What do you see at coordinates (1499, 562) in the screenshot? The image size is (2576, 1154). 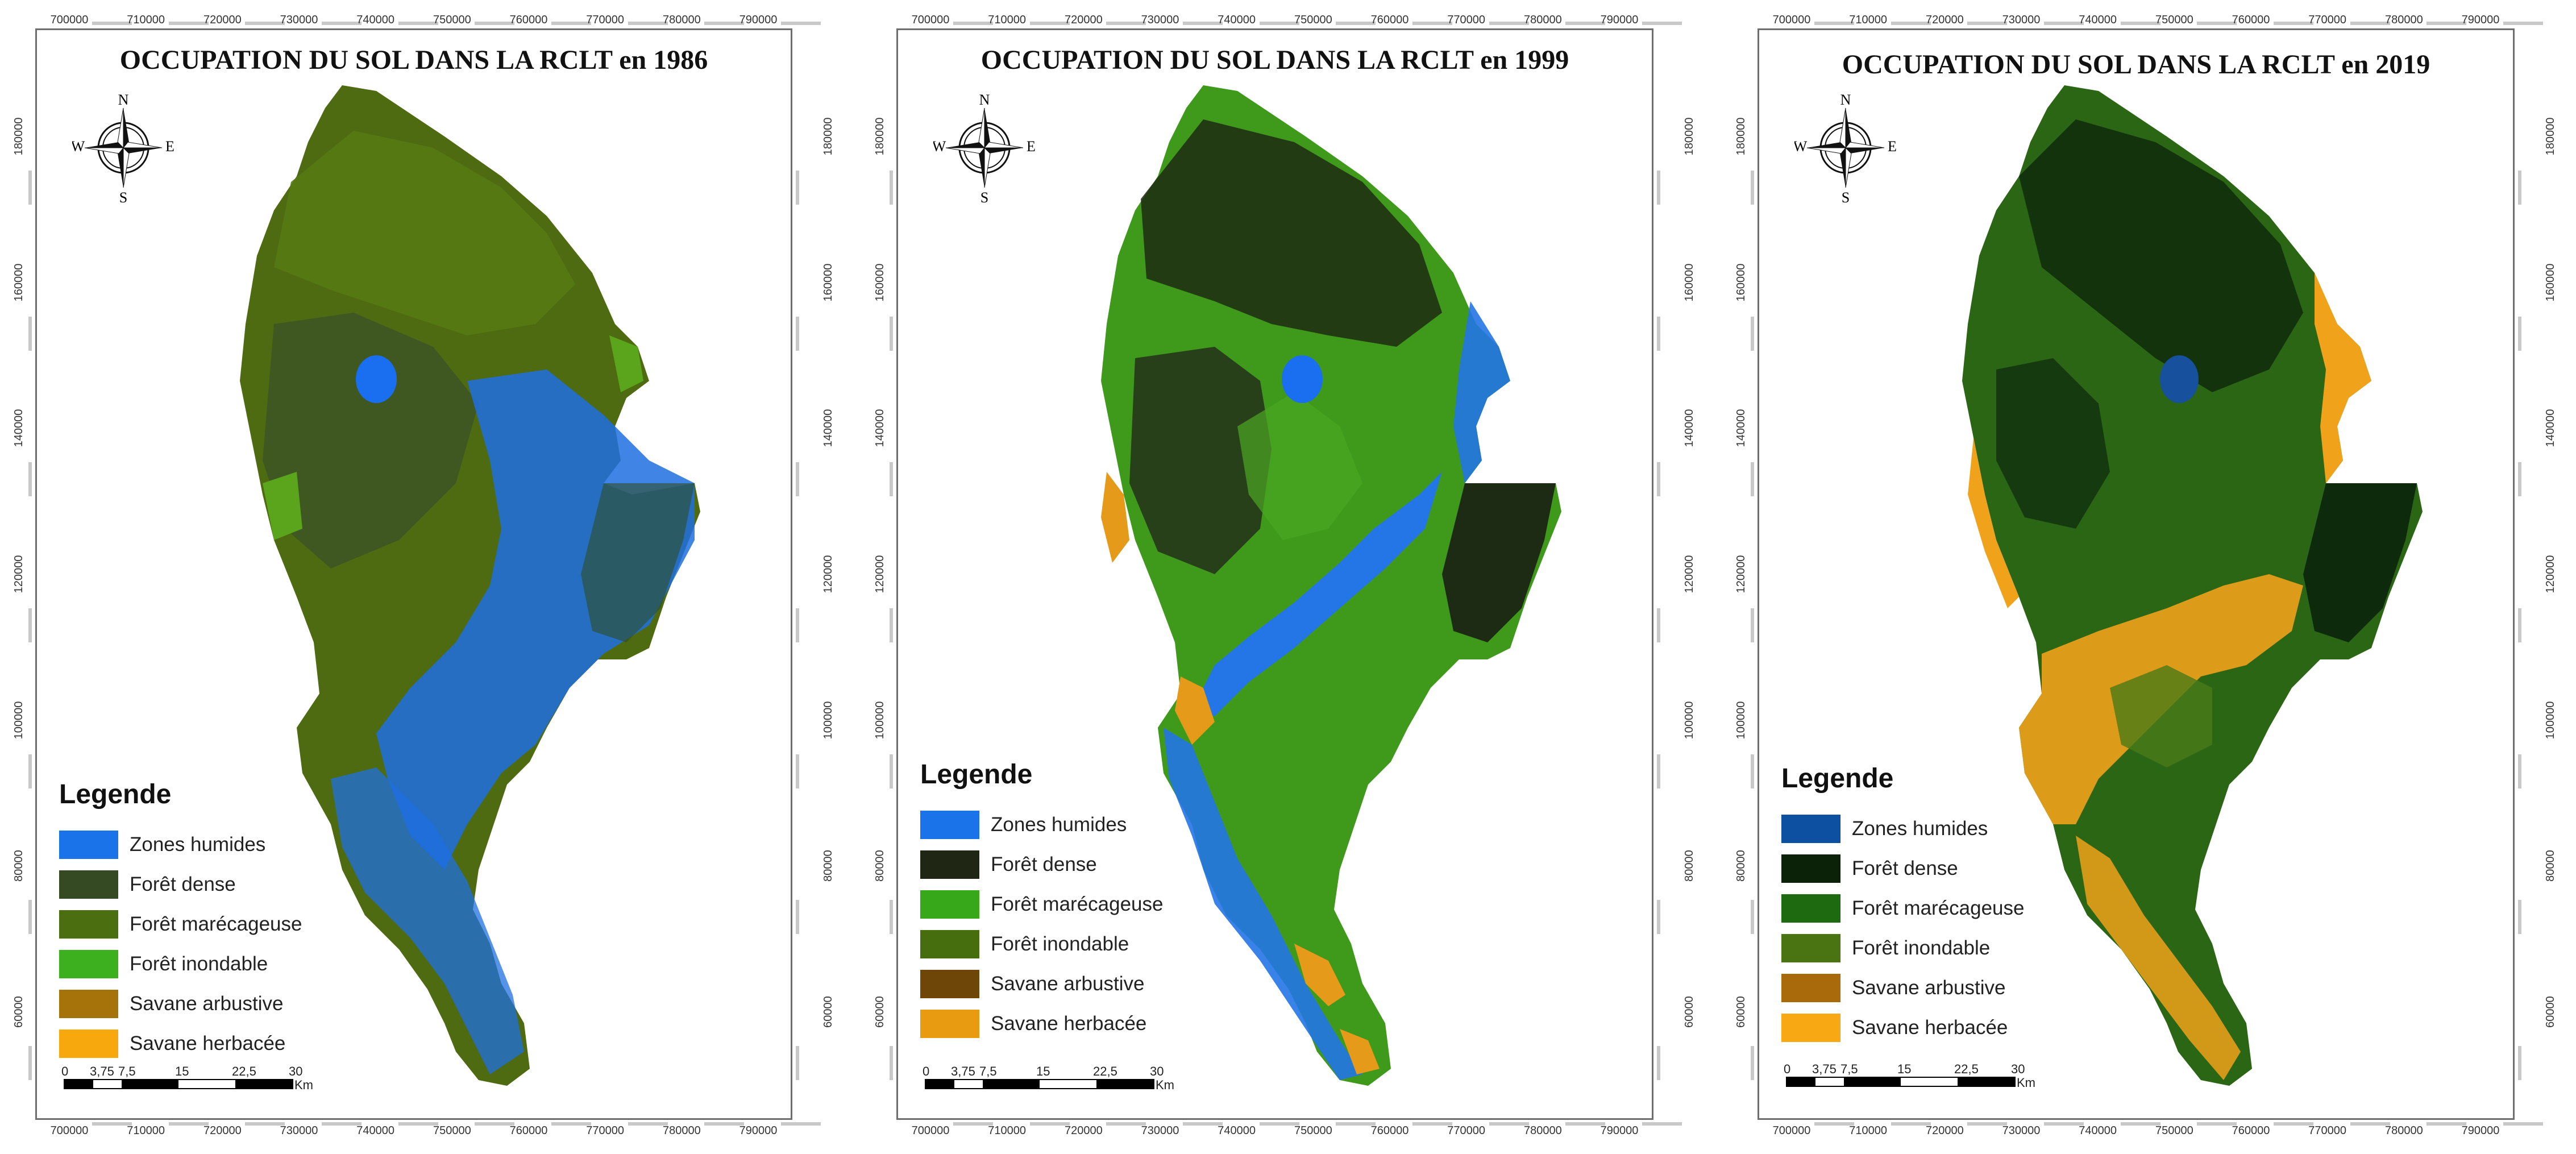 I see `east-block` at bounding box center [1499, 562].